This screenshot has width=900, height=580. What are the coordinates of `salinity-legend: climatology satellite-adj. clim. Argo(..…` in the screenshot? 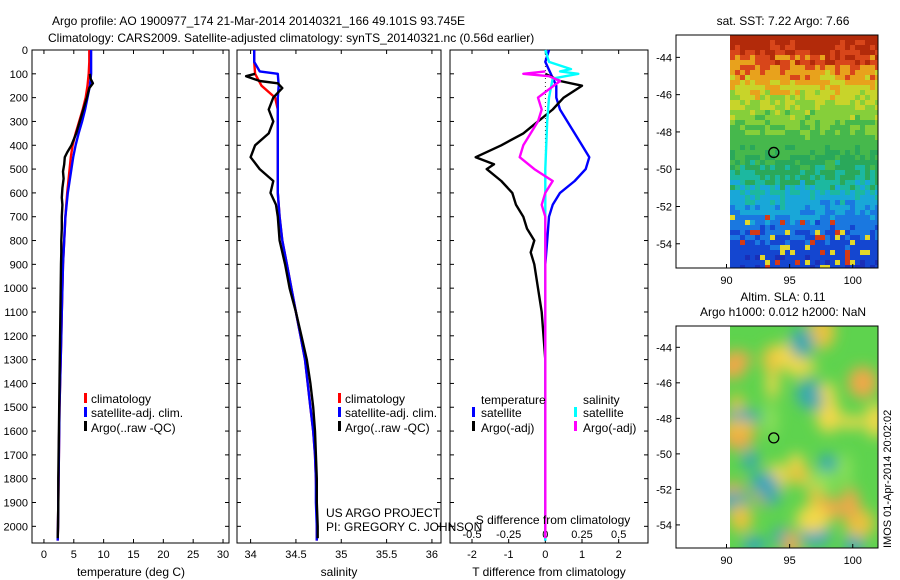 It's located at (387, 413).